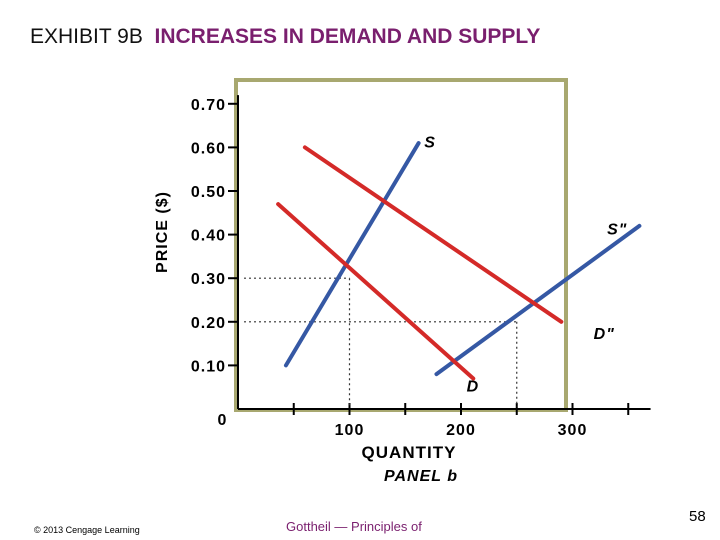 This screenshot has height=540, width=720. What do you see at coordinates (617, 230) in the screenshot?
I see `curve-label: S"` at bounding box center [617, 230].